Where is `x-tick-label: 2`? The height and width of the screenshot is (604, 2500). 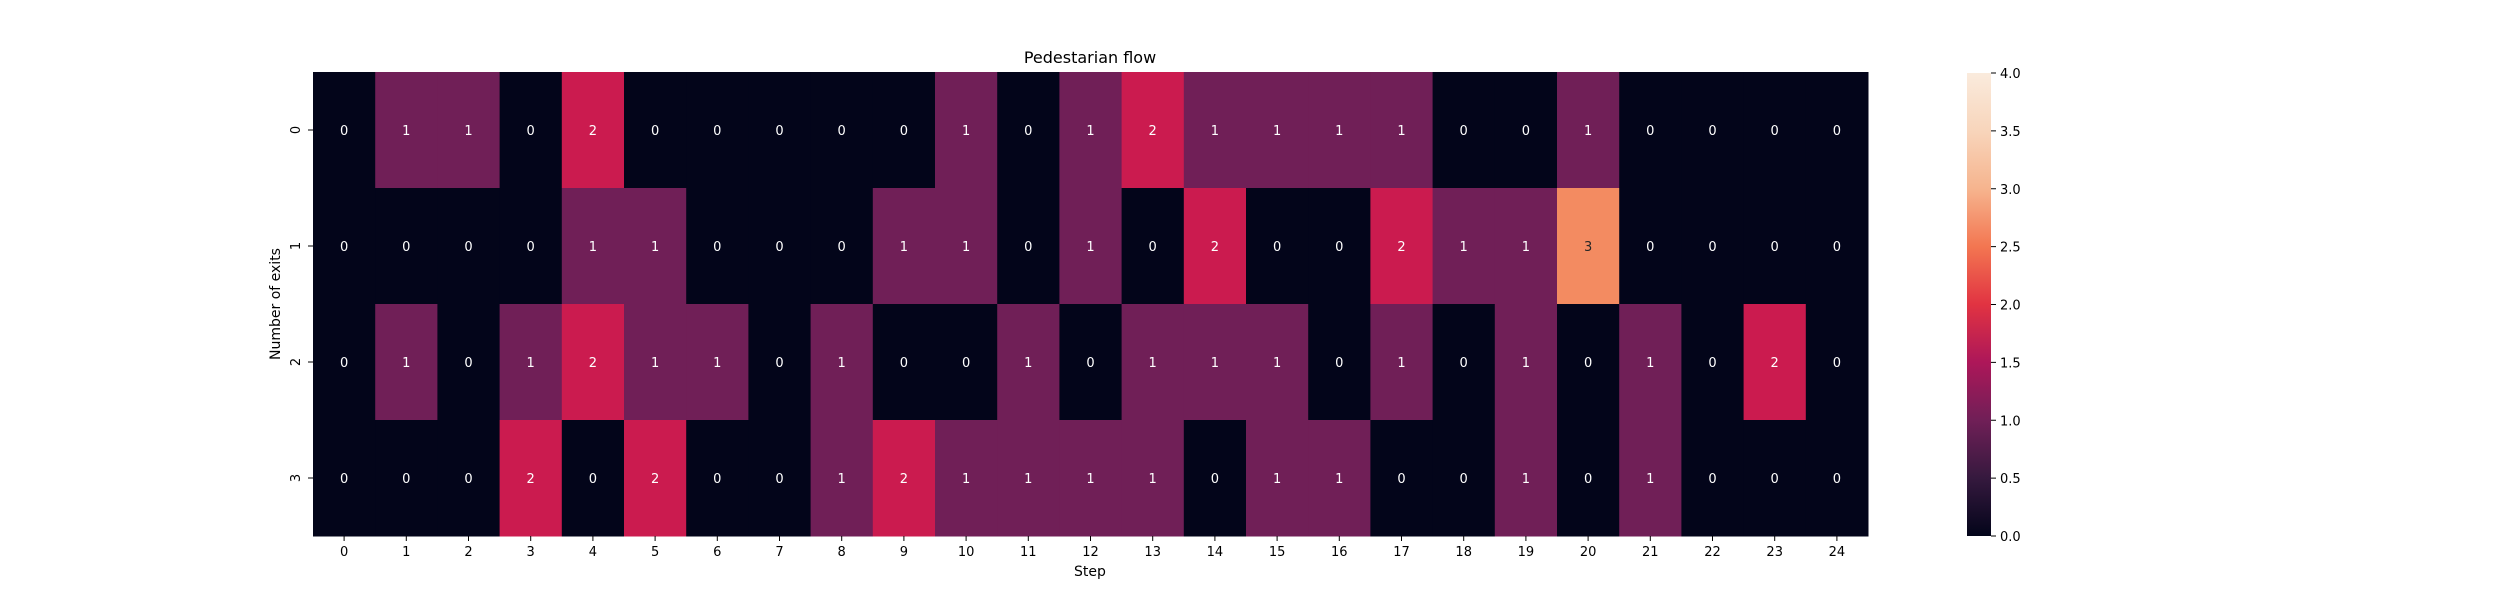
x-tick-label: 2 is located at coordinates (468, 552).